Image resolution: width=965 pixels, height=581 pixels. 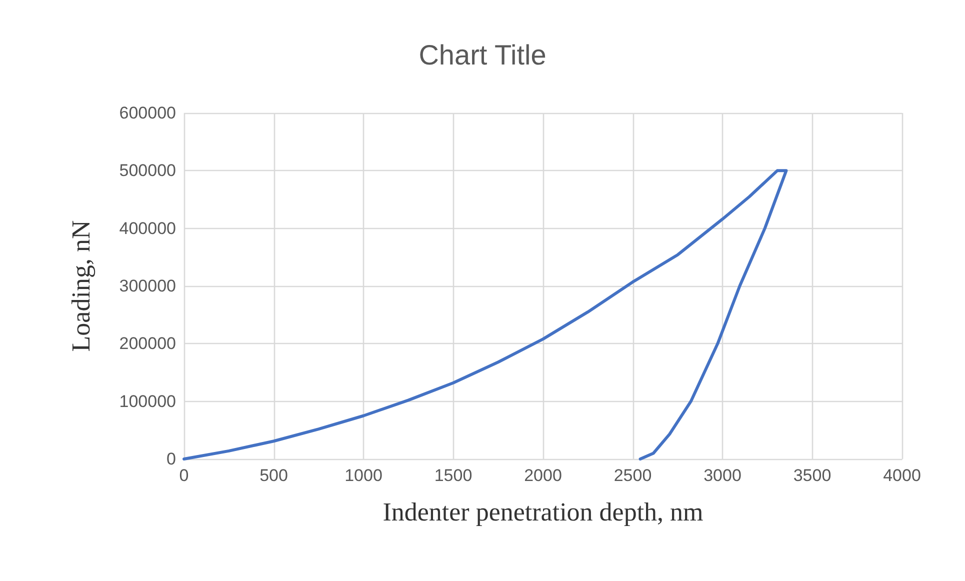 I want to click on x-axis-title: Indenter penetration depth, nm, so click(x=543, y=512).